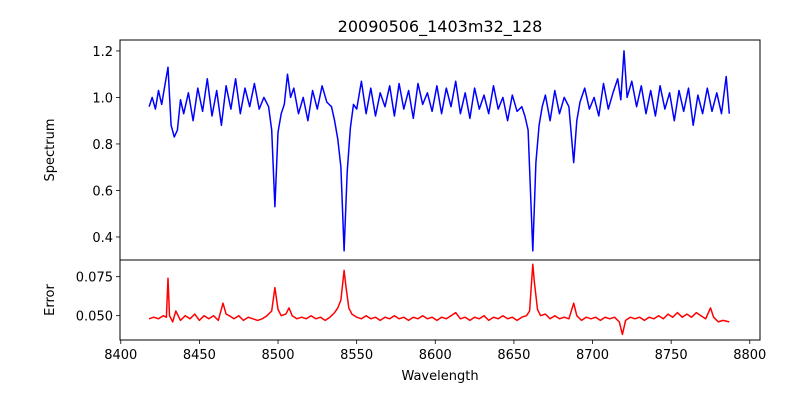  I want to click on y-tick-label: 1.2, so click(102, 52).